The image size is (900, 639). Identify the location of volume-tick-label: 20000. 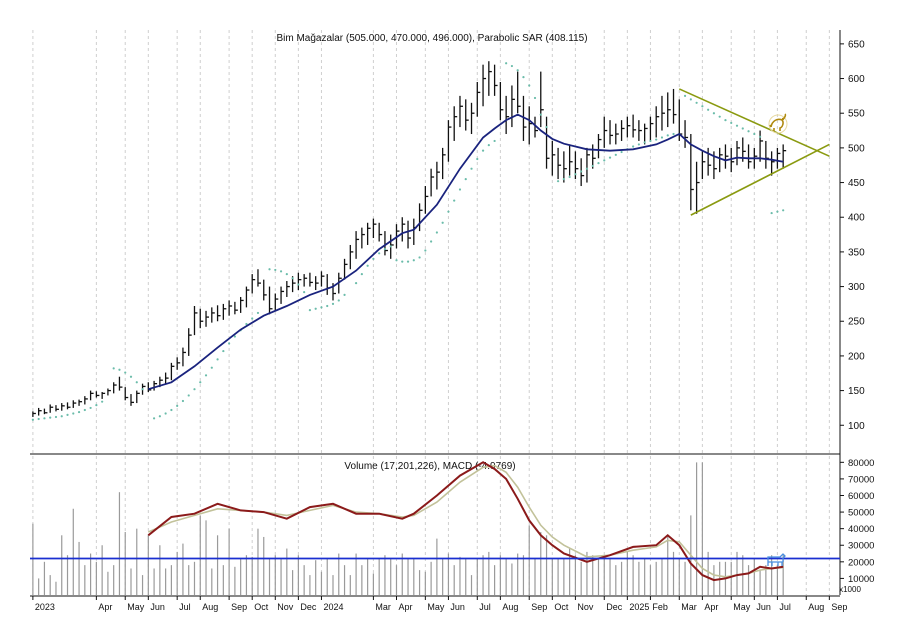
(861, 562).